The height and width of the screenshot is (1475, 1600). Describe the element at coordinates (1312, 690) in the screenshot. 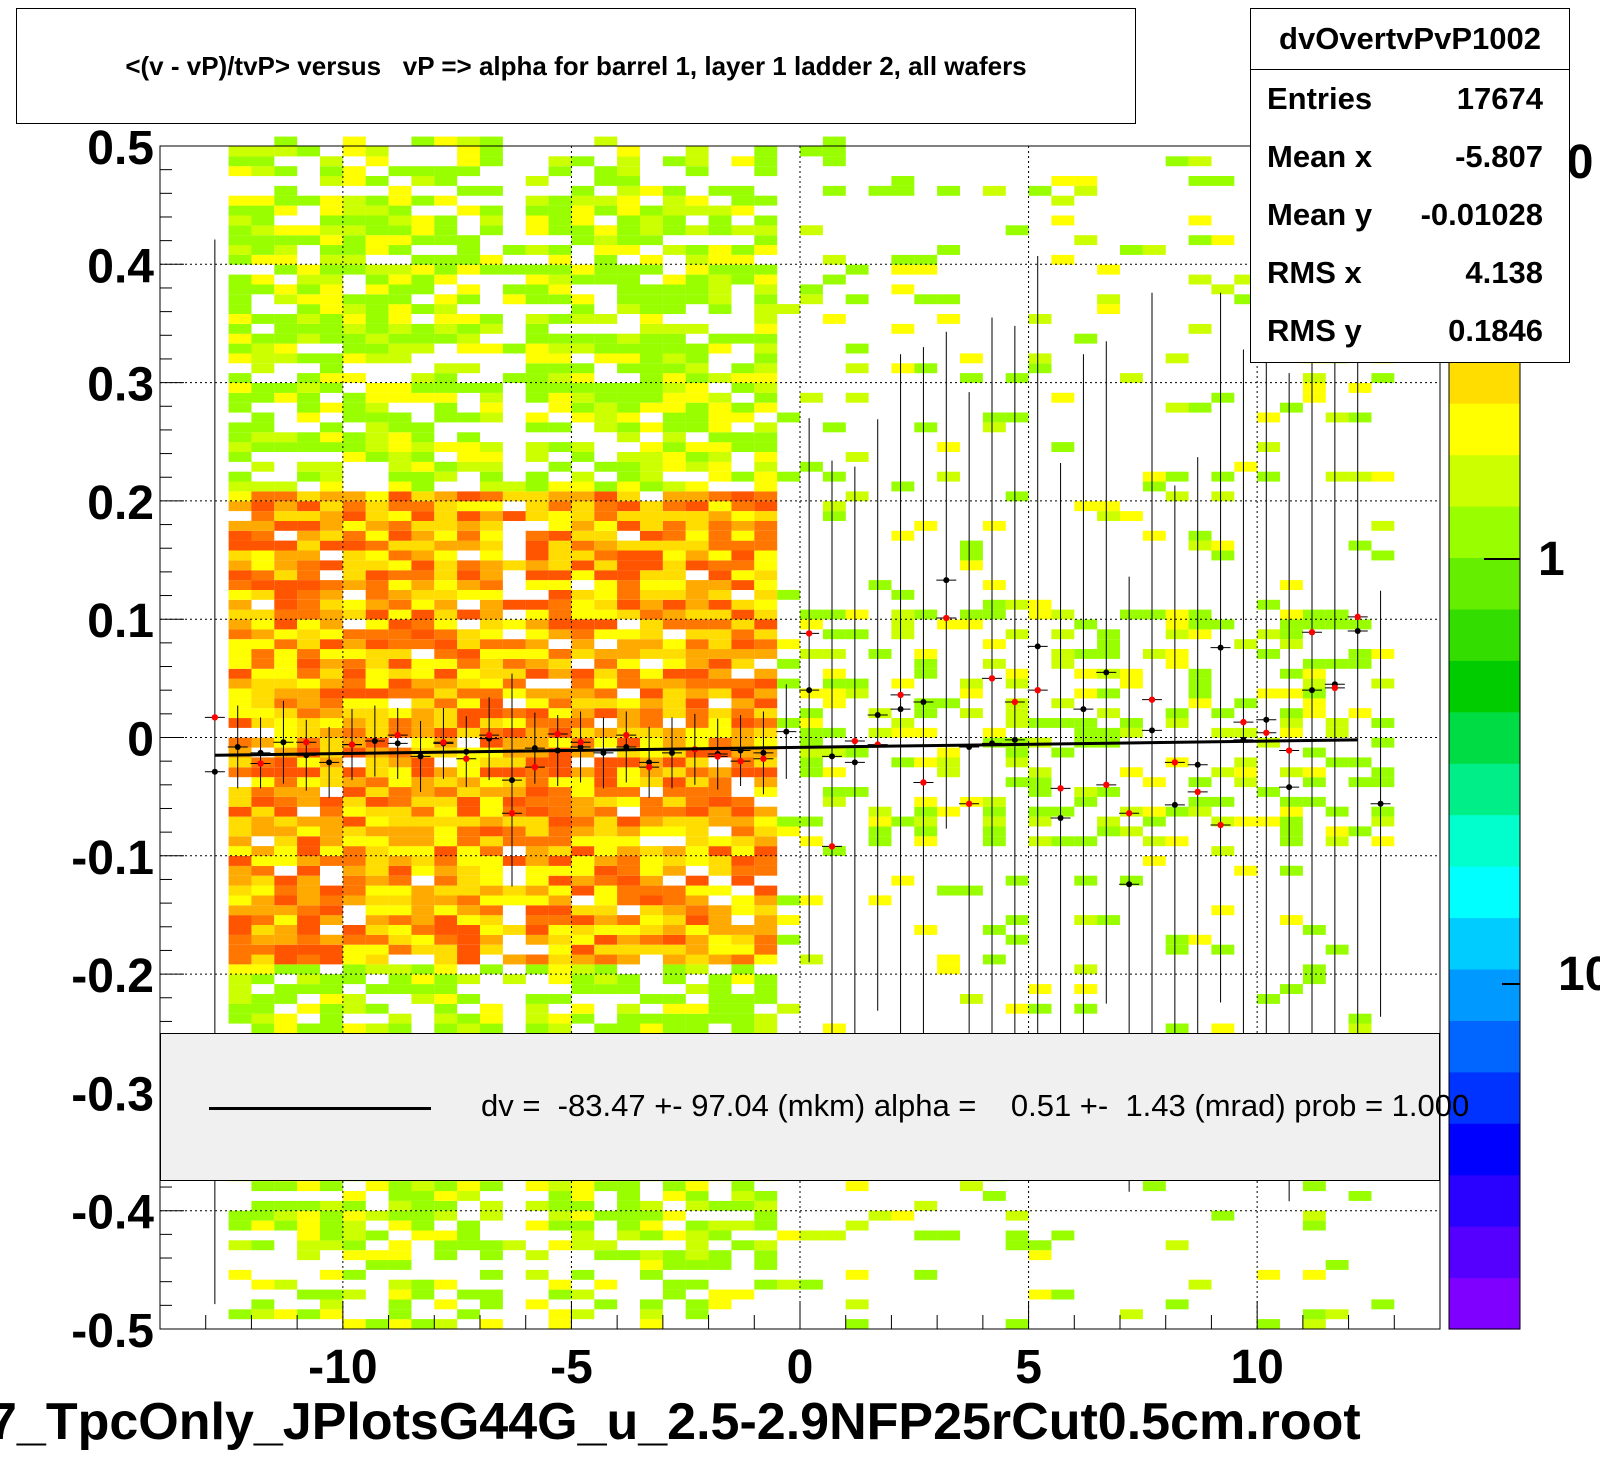

I see `profile-point-black` at that location.